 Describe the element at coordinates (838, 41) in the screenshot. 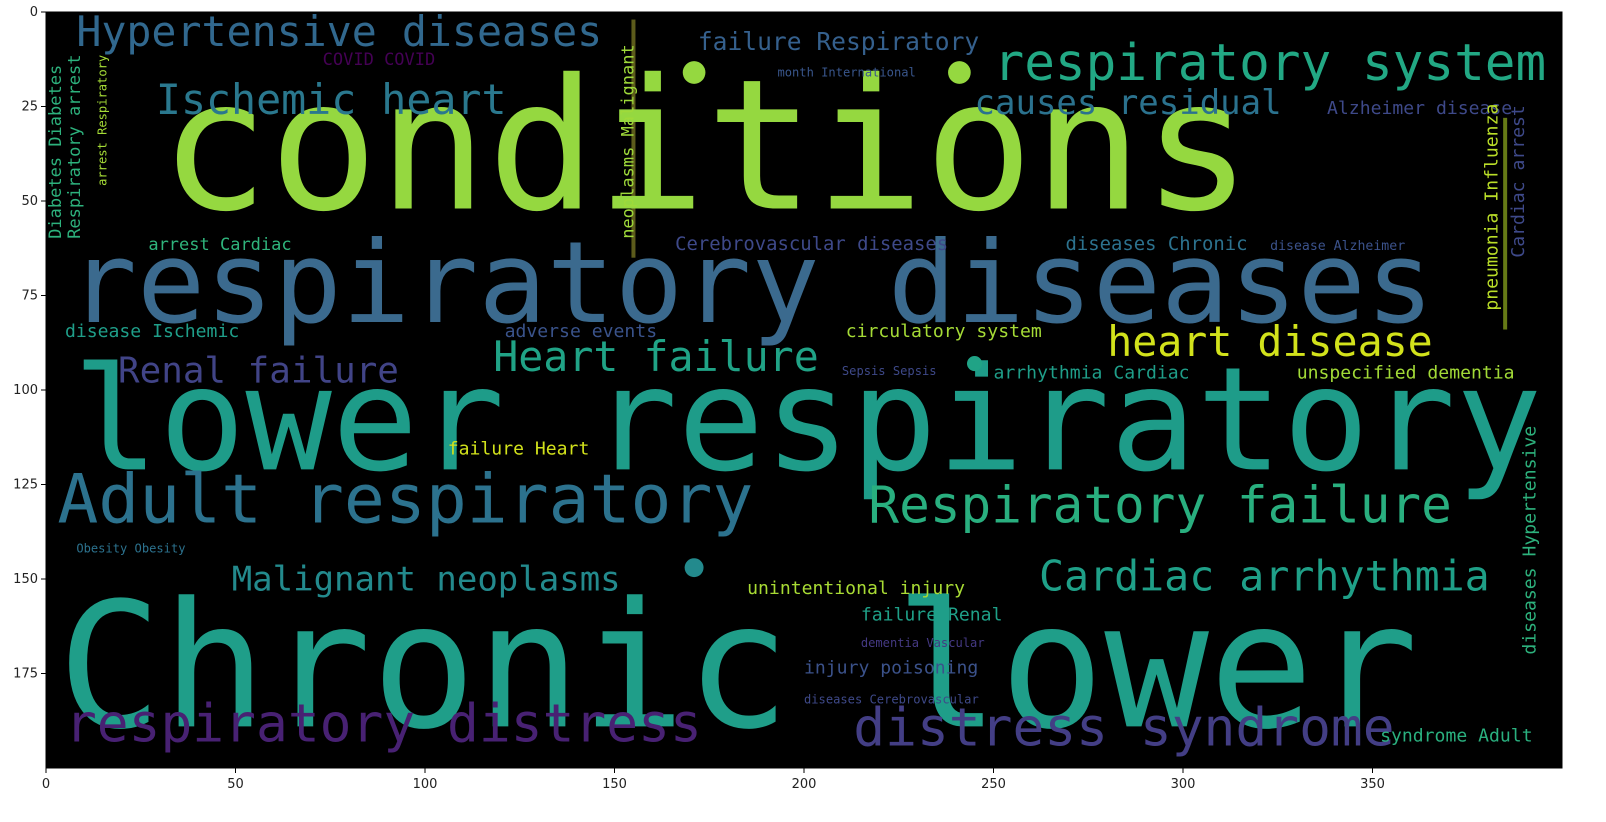

I see `word-8: failure Respiratory` at that location.